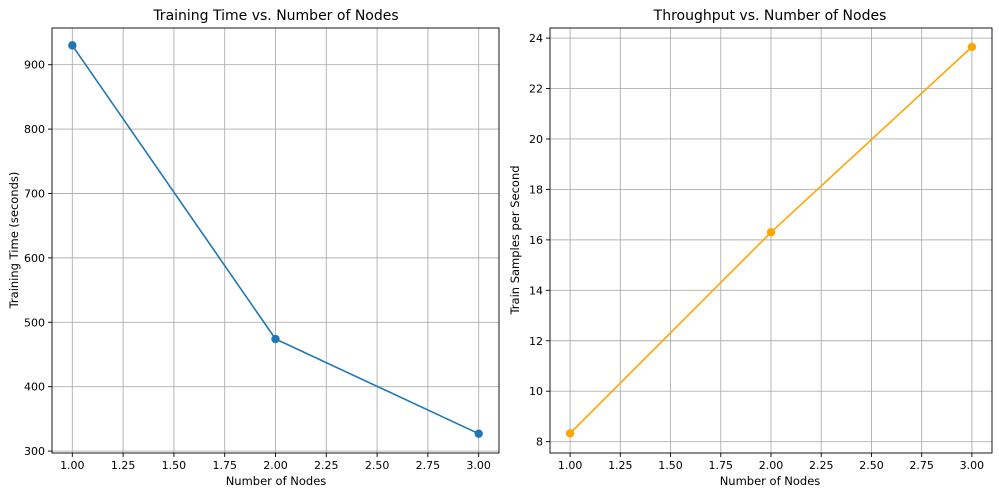  Describe the element at coordinates (34, 193) in the screenshot. I see `y-tick-label: 700` at that location.